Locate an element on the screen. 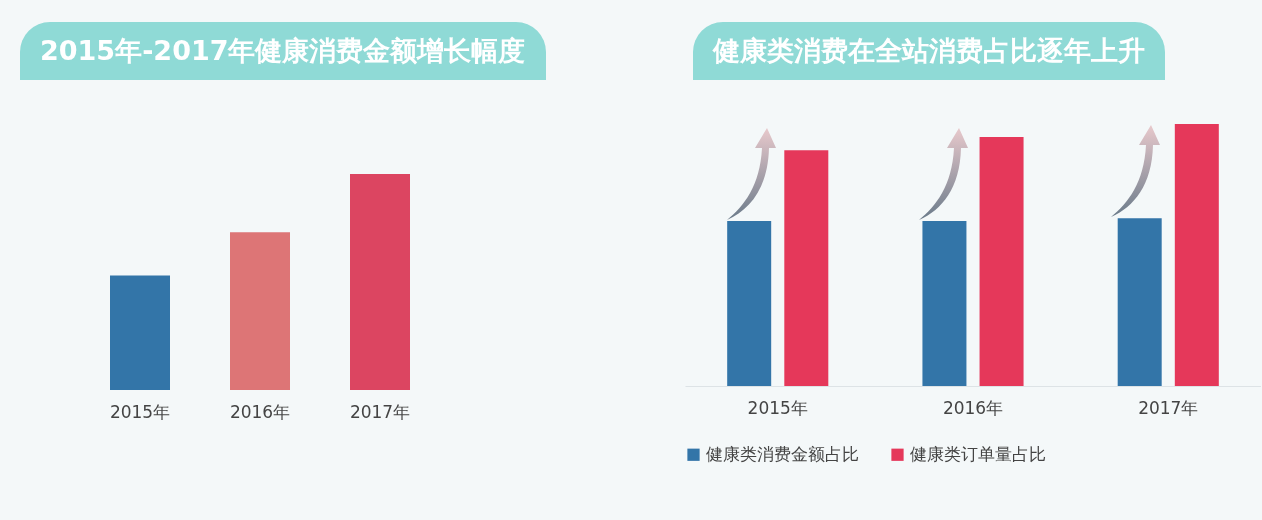  chart-title: 2015年-2017年健康消费金额增长幅度 is located at coordinates (283, 51).